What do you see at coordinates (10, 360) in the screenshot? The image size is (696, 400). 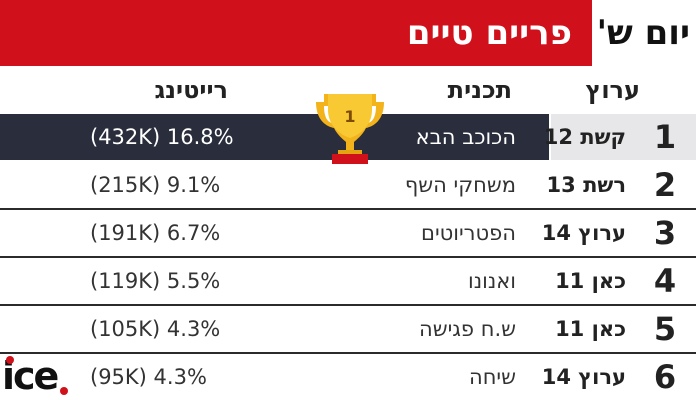 I see `logo-dot` at bounding box center [10, 360].